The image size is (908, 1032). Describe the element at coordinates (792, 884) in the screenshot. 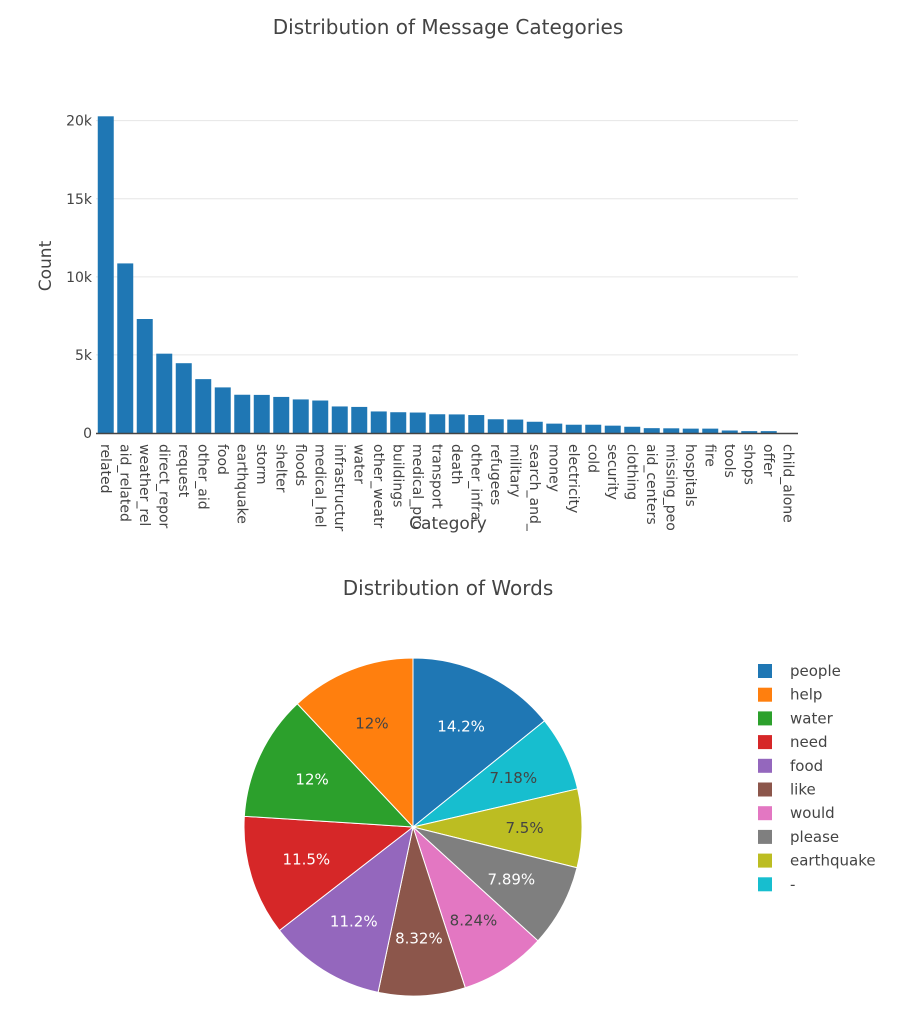

I see `legend-label: -` at that location.